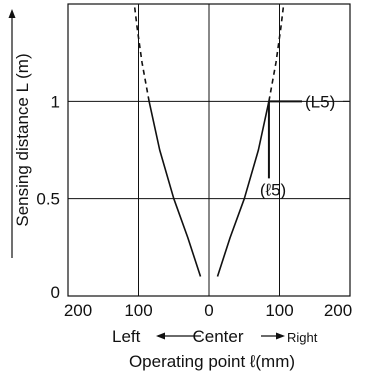  I want to click on direction-center-label: Center, so click(217, 336).